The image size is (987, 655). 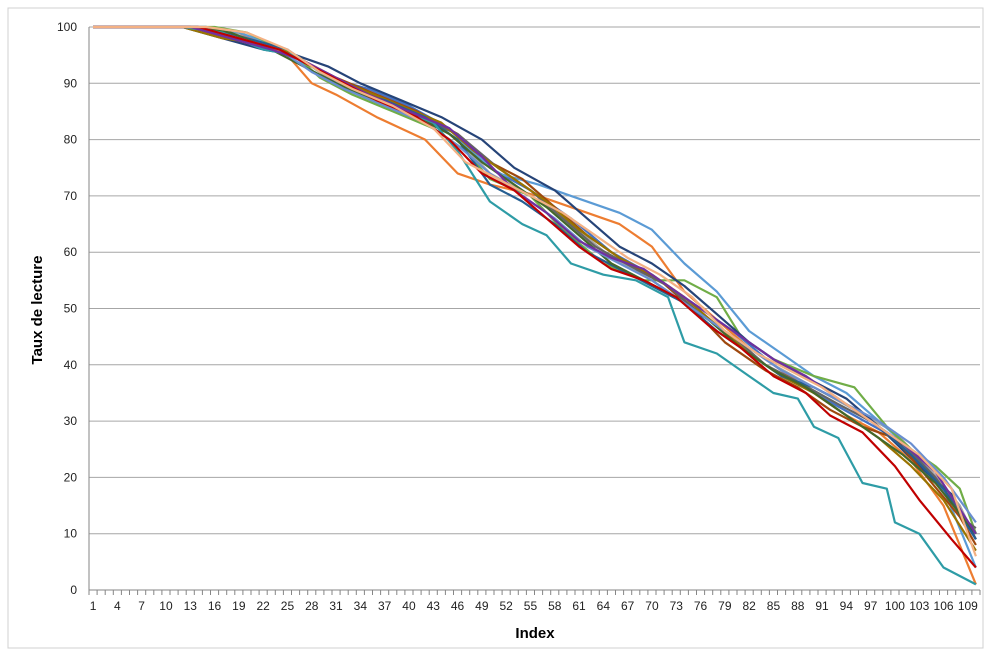 I want to click on x-tick-label: 82, so click(x=749, y=606).